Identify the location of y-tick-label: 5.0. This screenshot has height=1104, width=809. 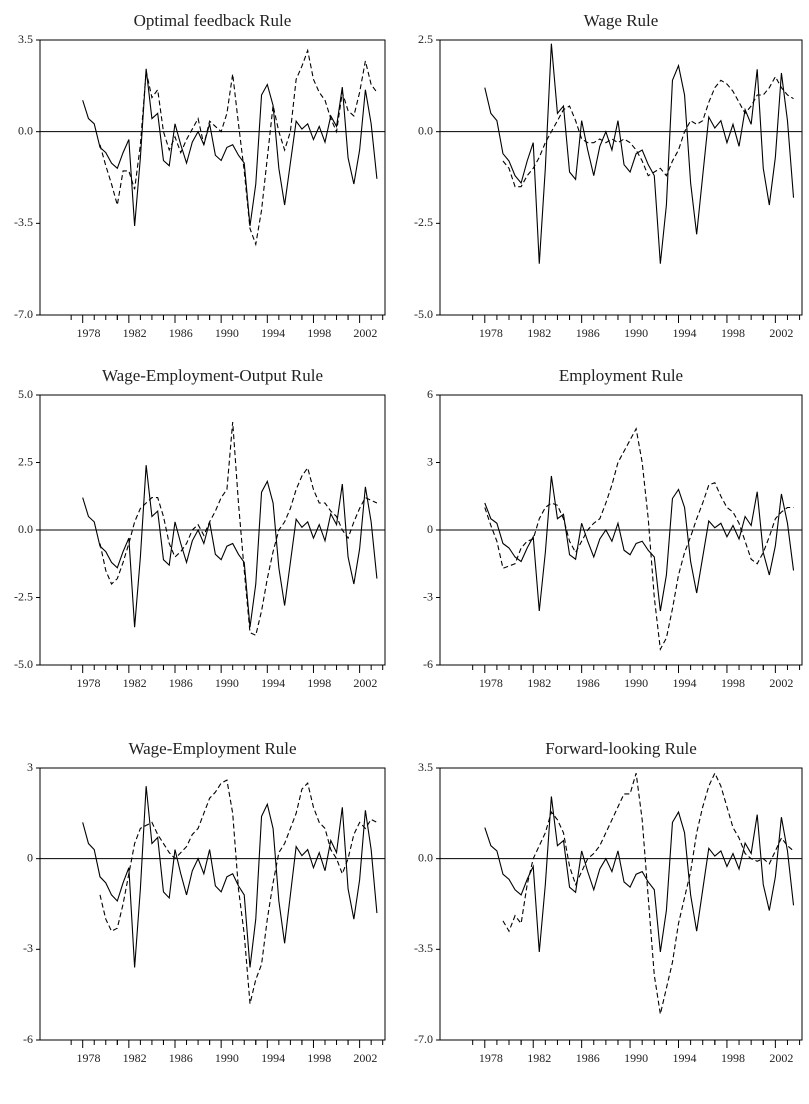
(25, 394).